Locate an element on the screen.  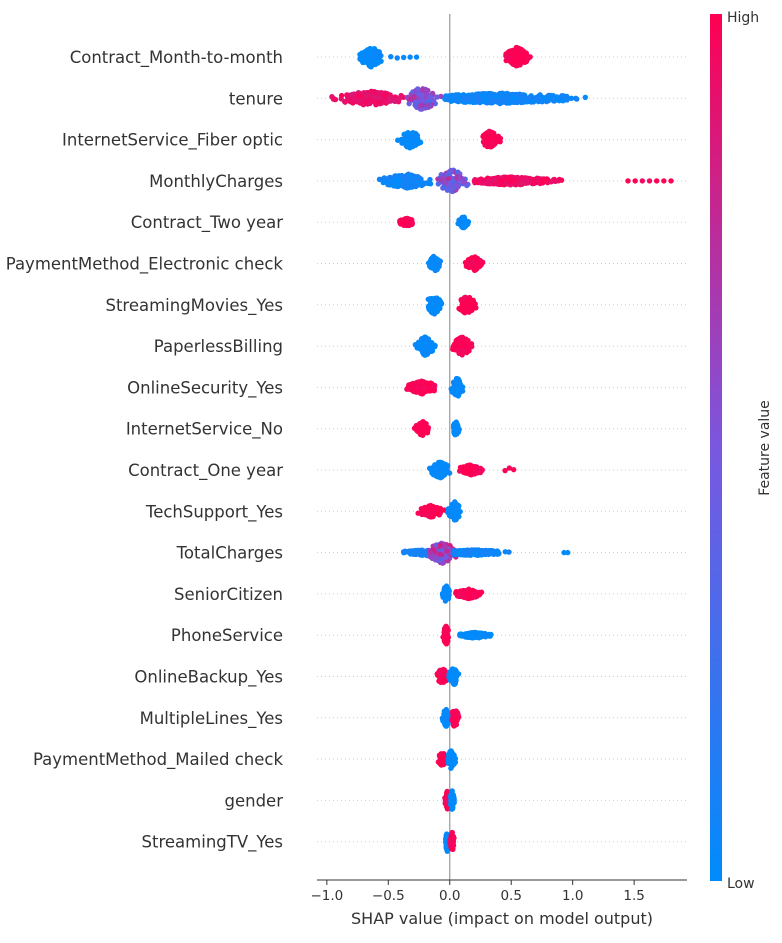
feature-label: StreamingTV_Yes is located at coordinates (212, 843).